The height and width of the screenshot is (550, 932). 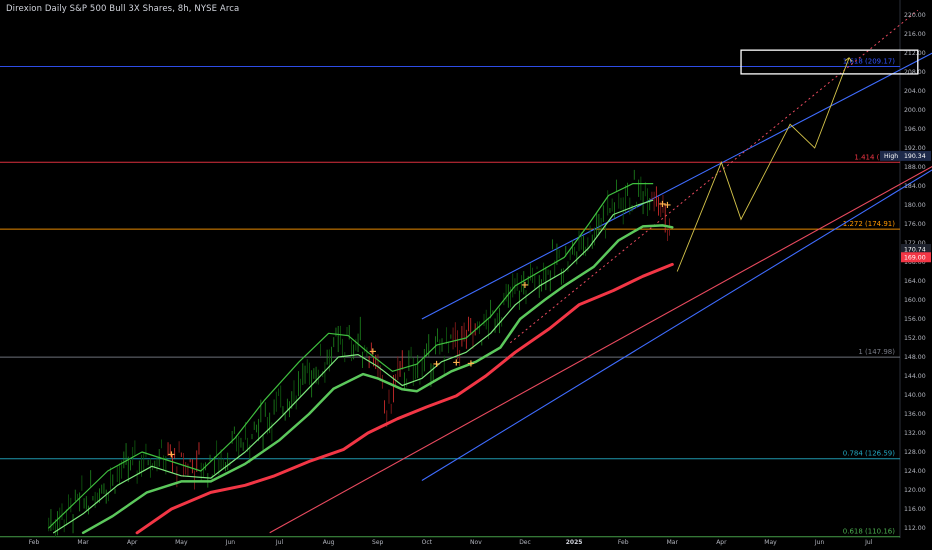 I want to click on fib-level-label-2: 1.272 (174.91), so click(x=869, y=224).